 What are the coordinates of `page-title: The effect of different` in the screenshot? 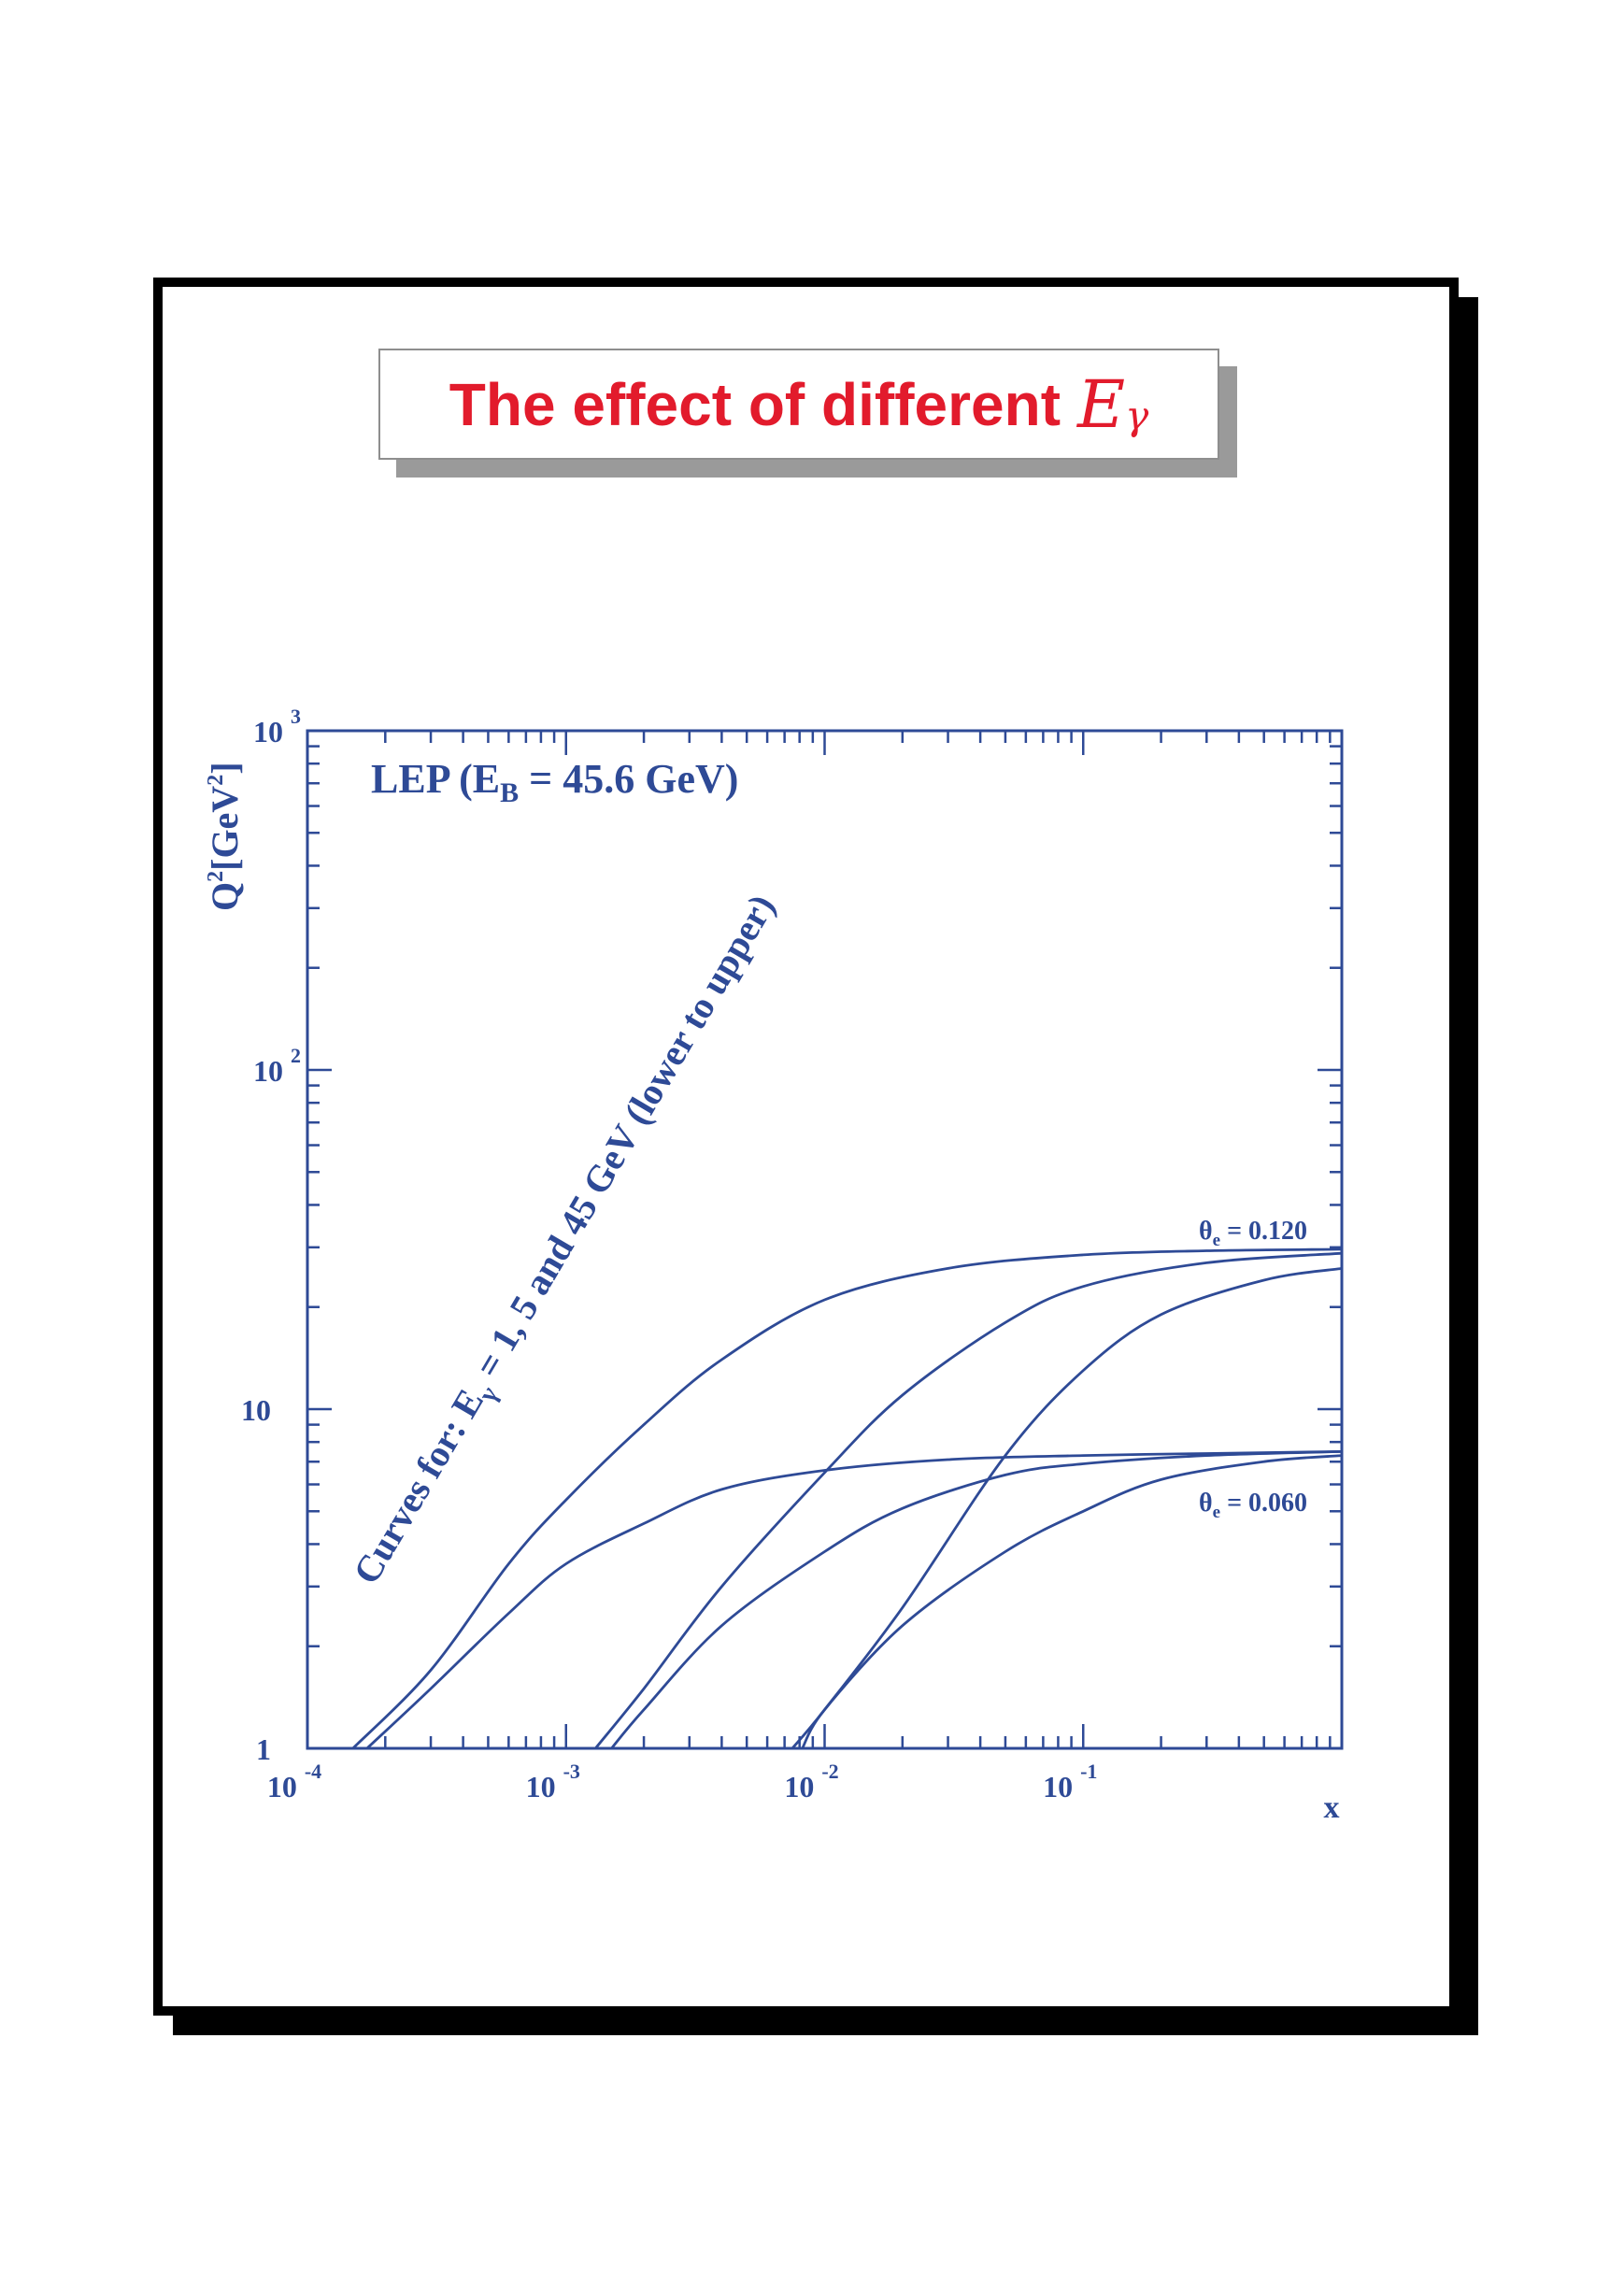 It's located at (755, 404).